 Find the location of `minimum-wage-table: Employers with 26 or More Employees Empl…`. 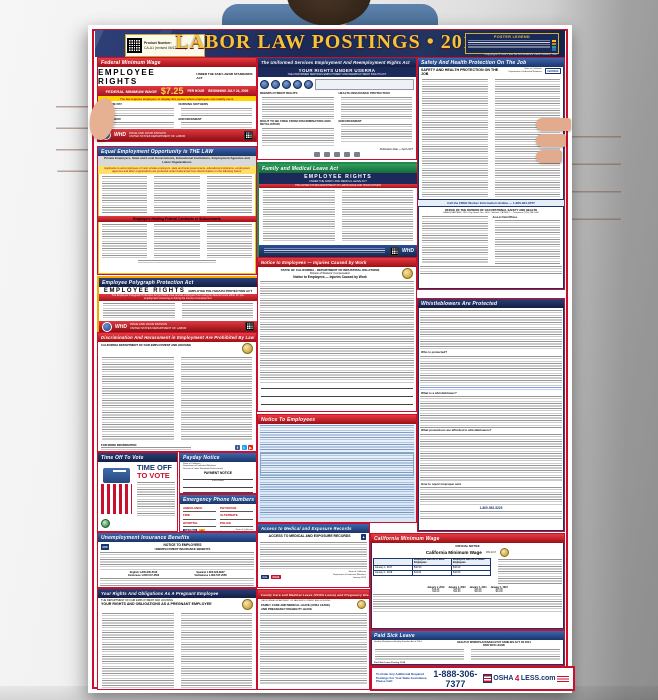

minimum-wage-table: Employers with 26 or More Employees Empl… is located at coordinates (432, 566).